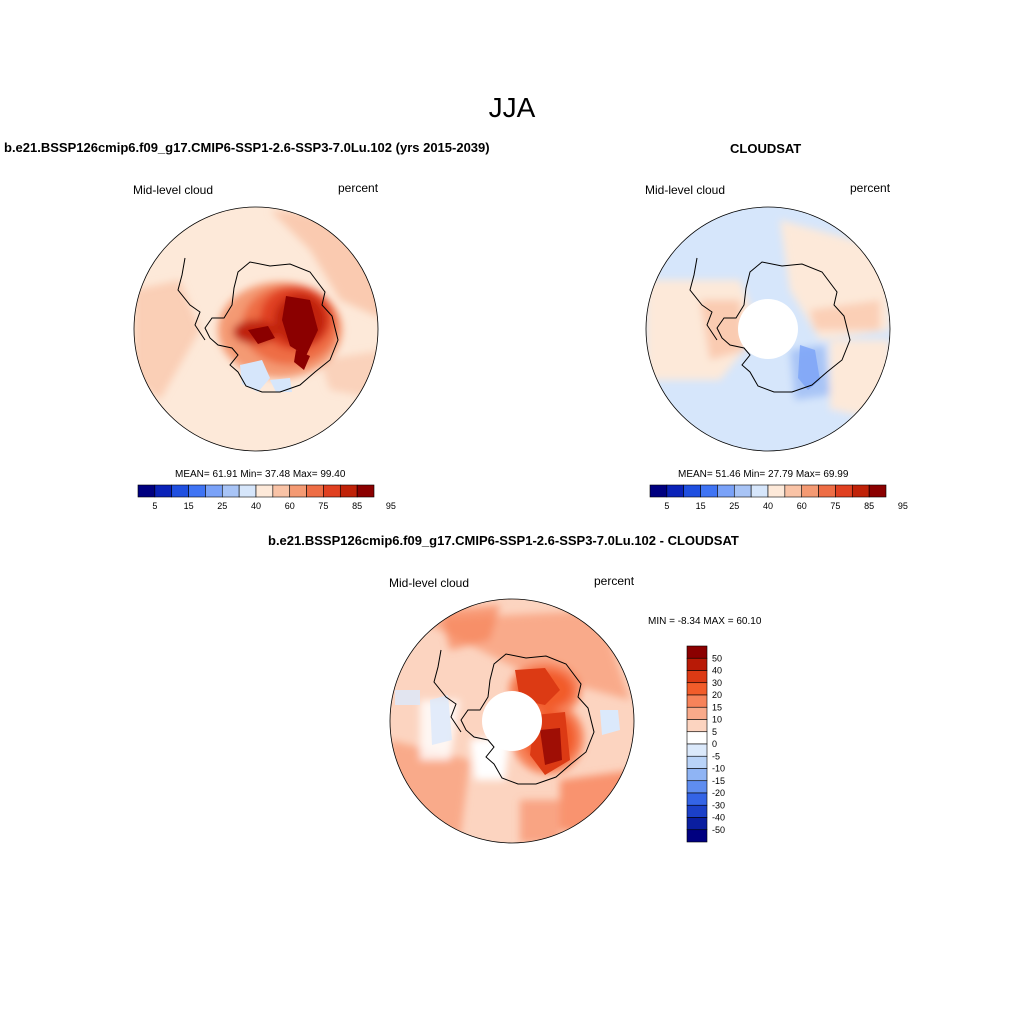 This screenshot has width=1024, height=1024. Describe the element at coordinates (718, 769) in the screenshot. I see `colorbar-tick-label: -10` at that location.